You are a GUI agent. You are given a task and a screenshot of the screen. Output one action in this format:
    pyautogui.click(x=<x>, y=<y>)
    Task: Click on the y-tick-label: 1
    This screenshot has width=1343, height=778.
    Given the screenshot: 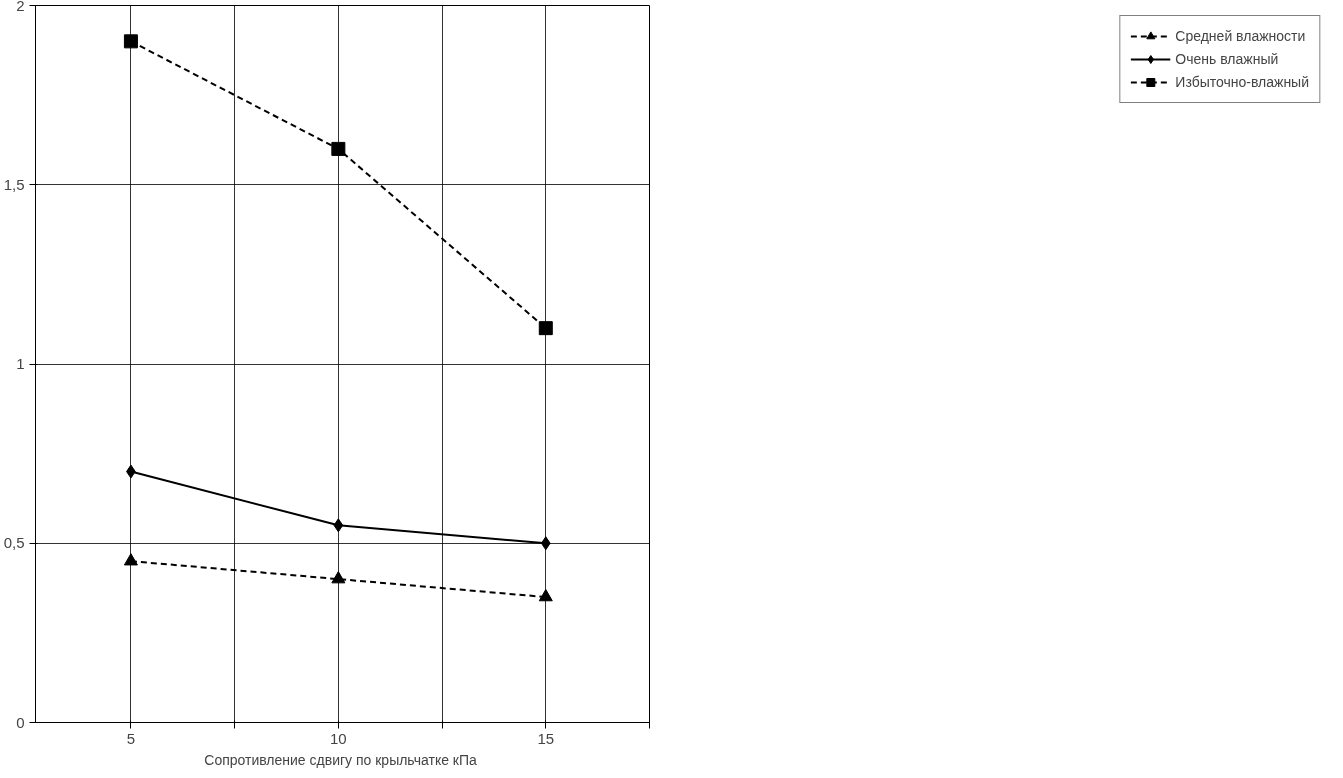 What is the action you would take?
    pyautogui.click(x=20, y=363)
    